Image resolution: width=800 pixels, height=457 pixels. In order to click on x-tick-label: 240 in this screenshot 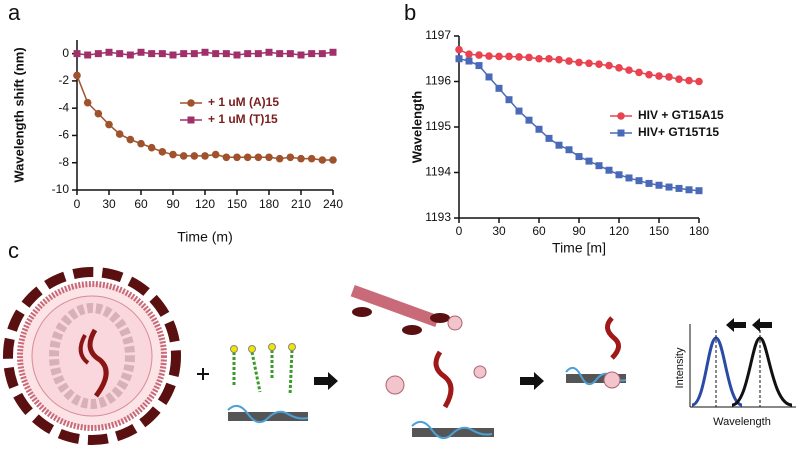, I will do `click(333, 204)`.